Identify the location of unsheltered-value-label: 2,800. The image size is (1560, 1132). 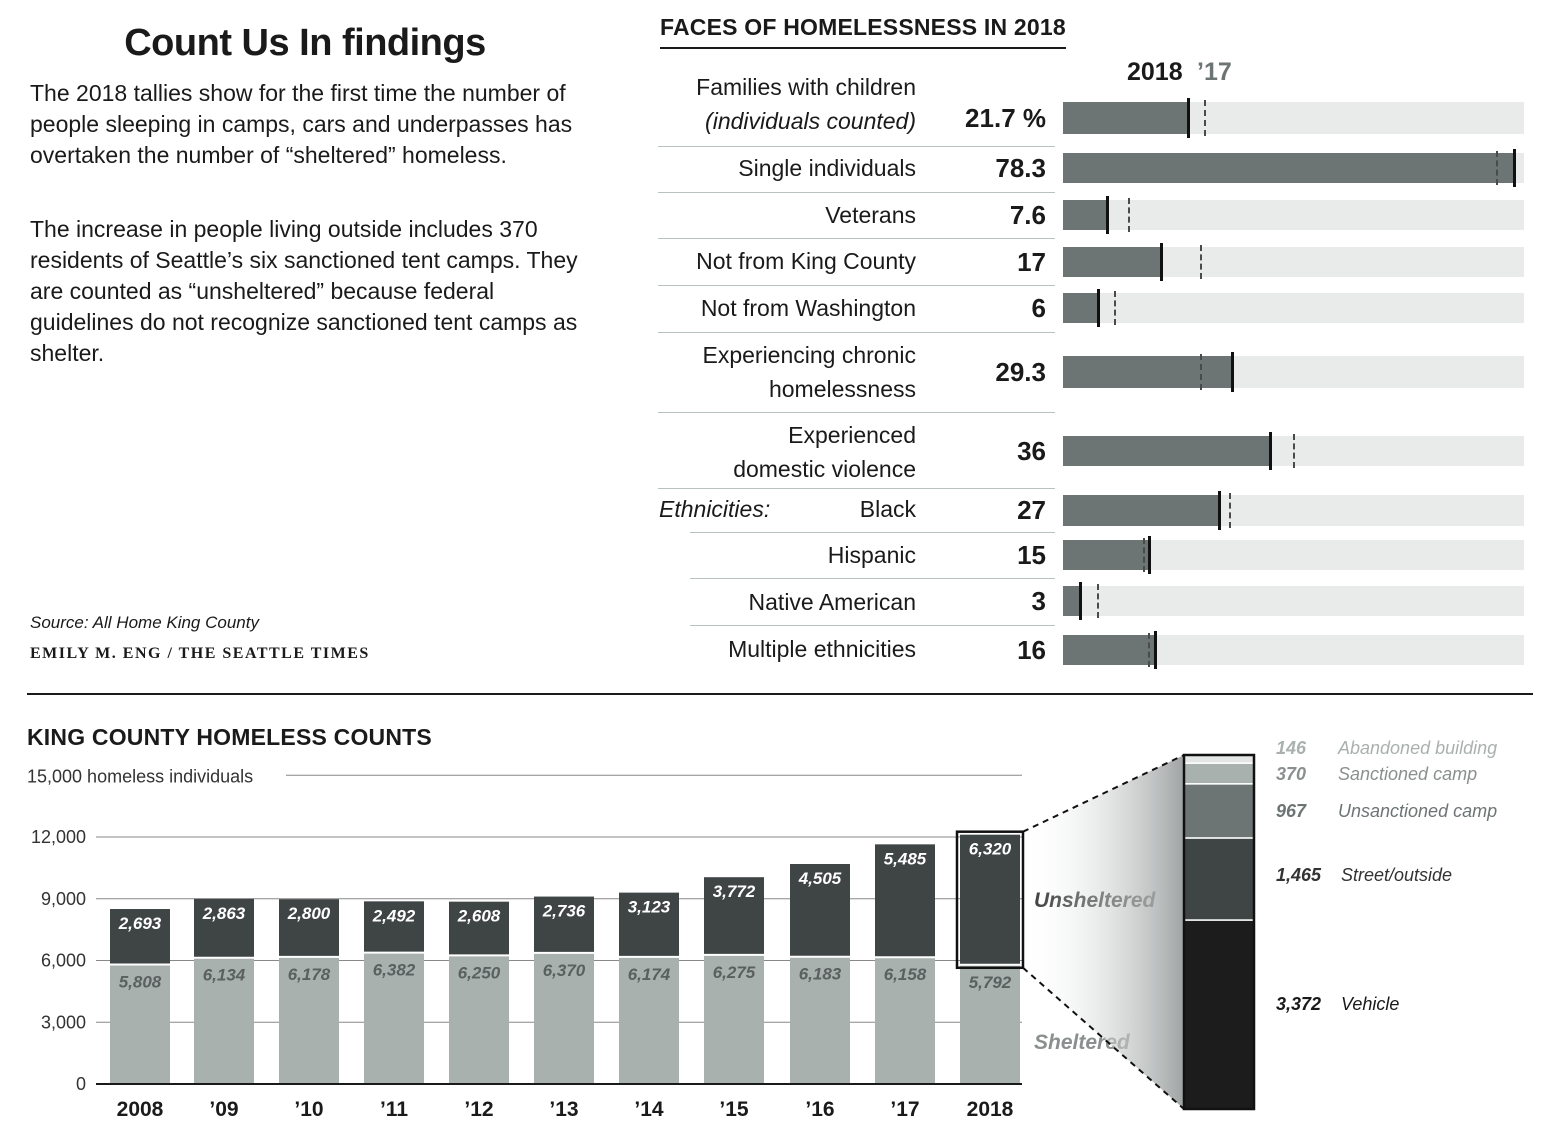
(309, 913).